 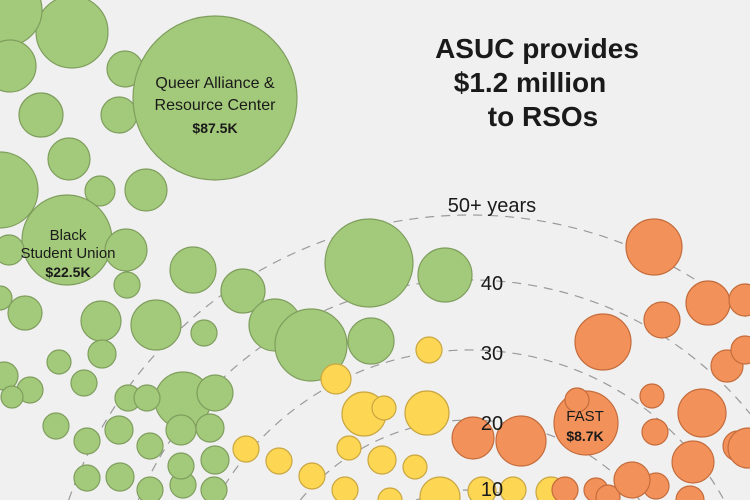 What do you see at coordinates (67, 253) in the screenshot?
I see `bubble-label-name: Student Union` at bounding box center [67, 253].